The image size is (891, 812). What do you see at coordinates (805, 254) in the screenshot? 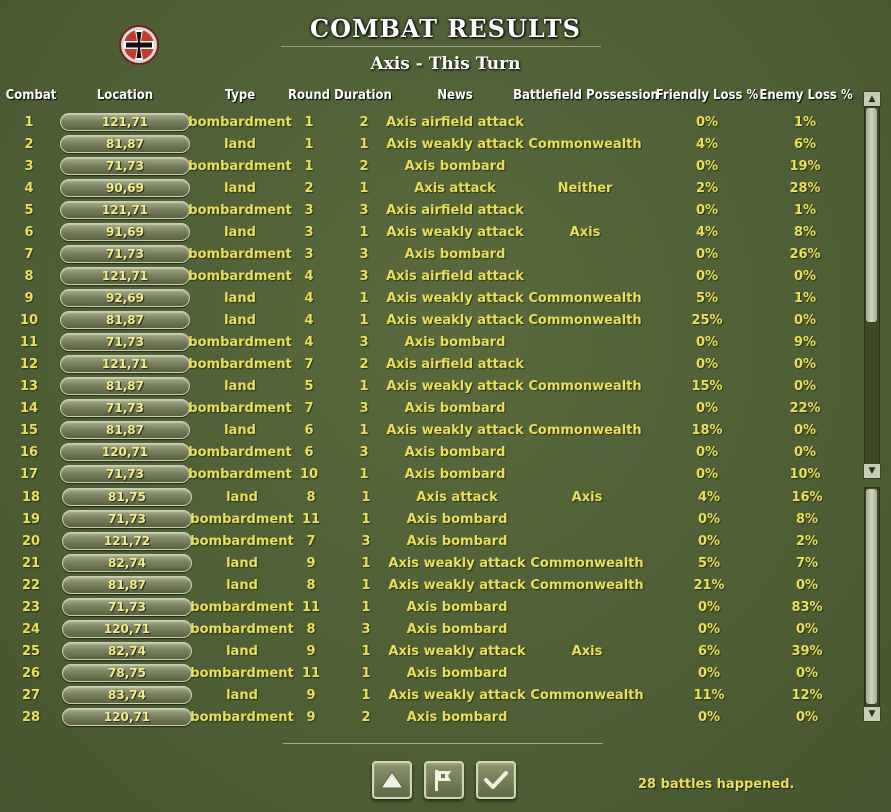
I see `enemy-loss: 26%` at bounding box center [805, 254].